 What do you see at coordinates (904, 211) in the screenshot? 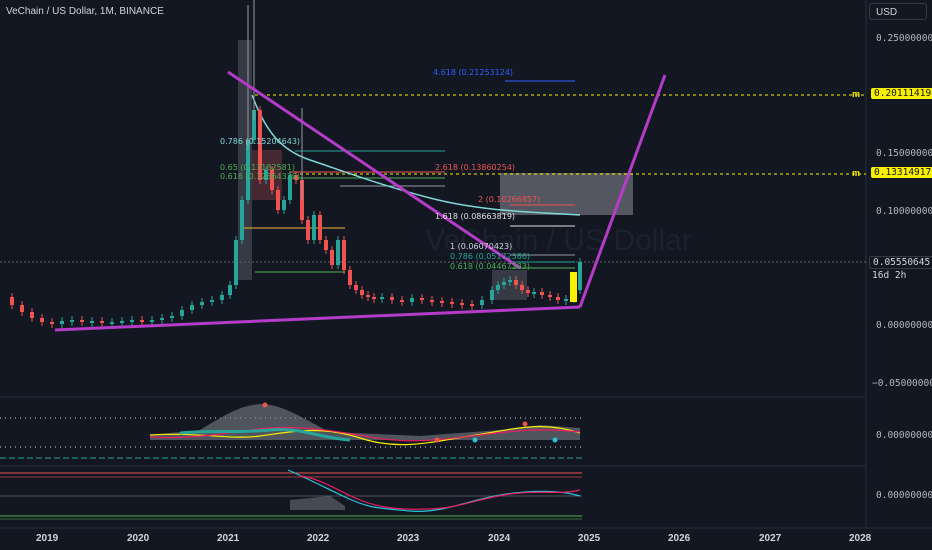
I see `price-tick: 0.10000000` at bounding box center [904, 211].